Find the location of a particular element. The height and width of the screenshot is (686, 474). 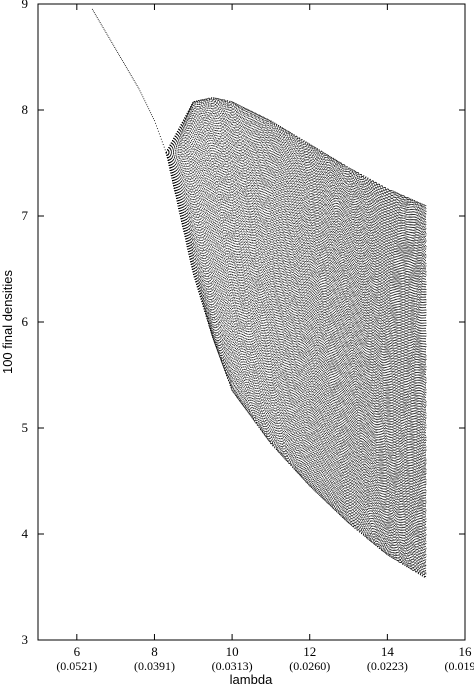

y-tick-label: 8 is located at coordinates (25, 109).